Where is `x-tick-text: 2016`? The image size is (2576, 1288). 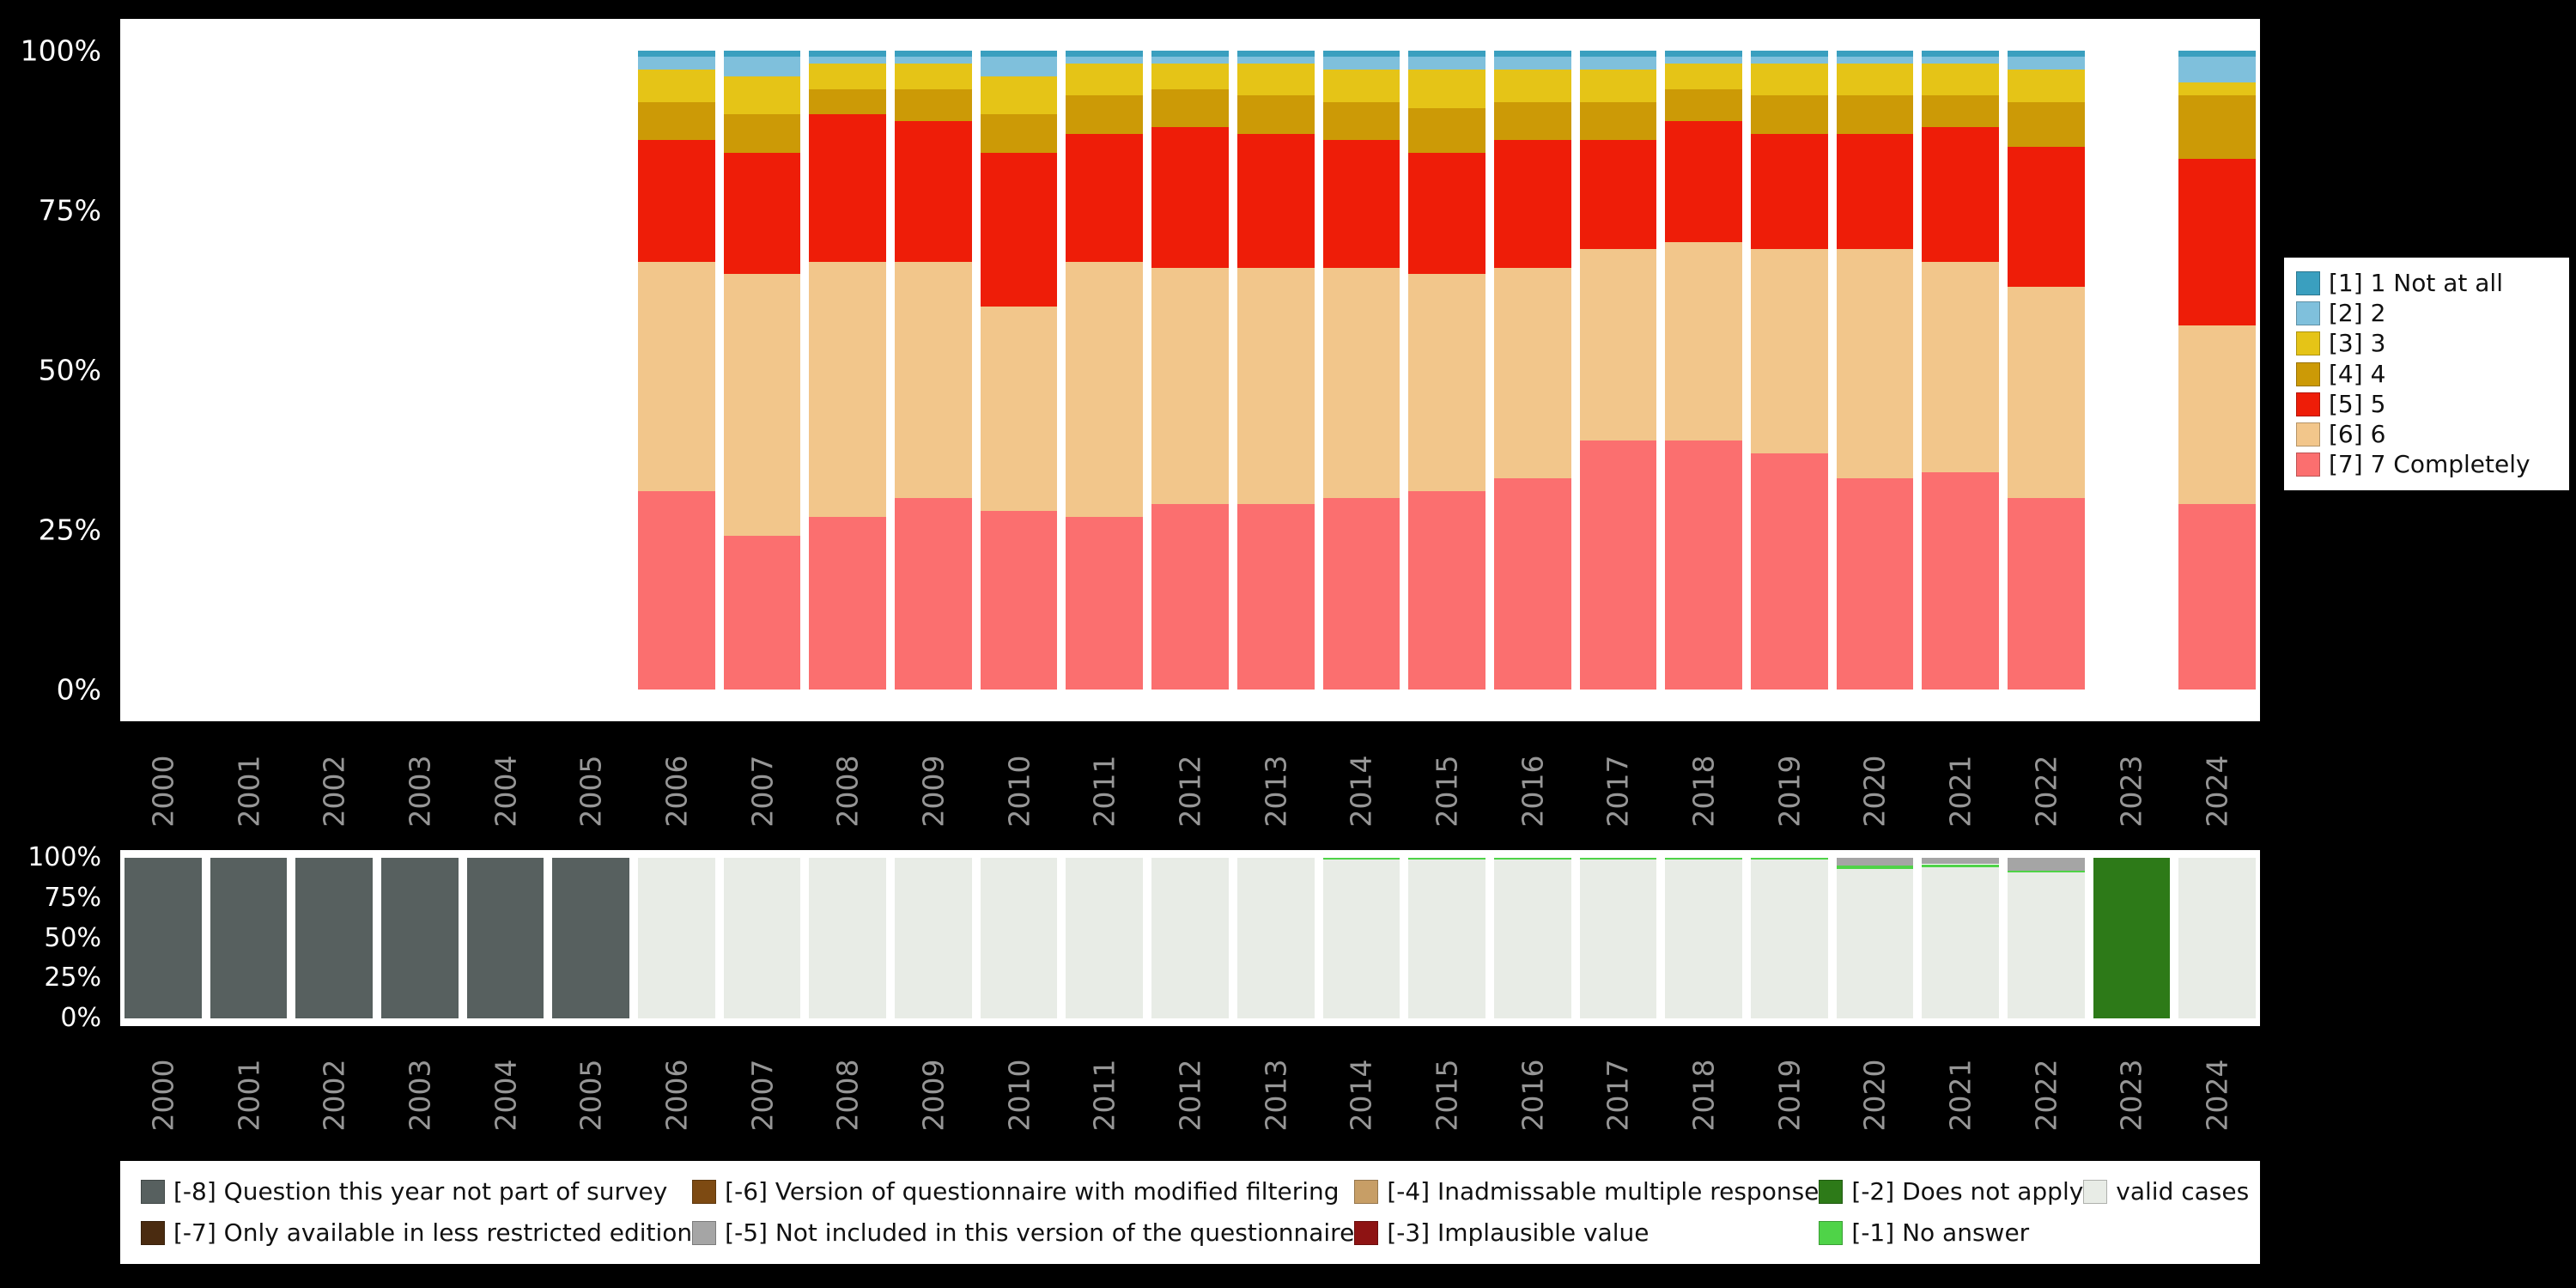
x-tick-text: 2016 is located at coordinates (1533, 1095).